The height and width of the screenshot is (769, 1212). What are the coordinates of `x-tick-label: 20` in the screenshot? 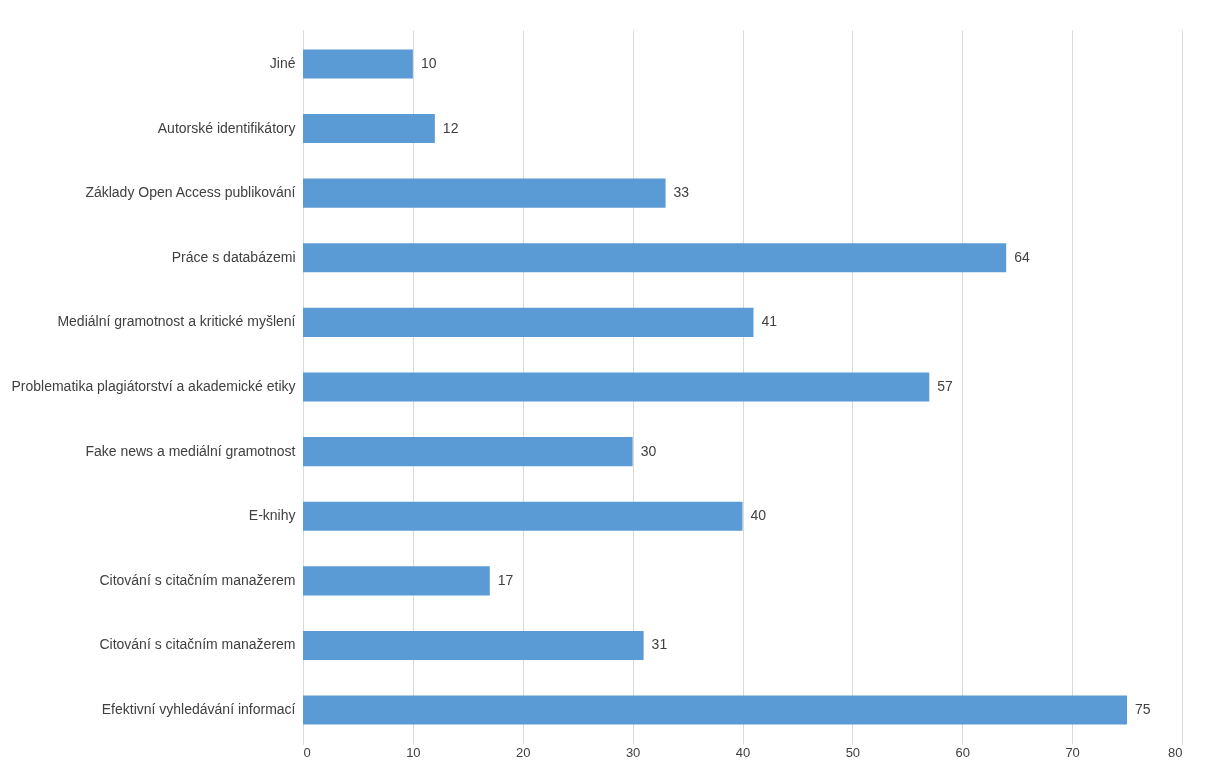 It's located at (523, 752).